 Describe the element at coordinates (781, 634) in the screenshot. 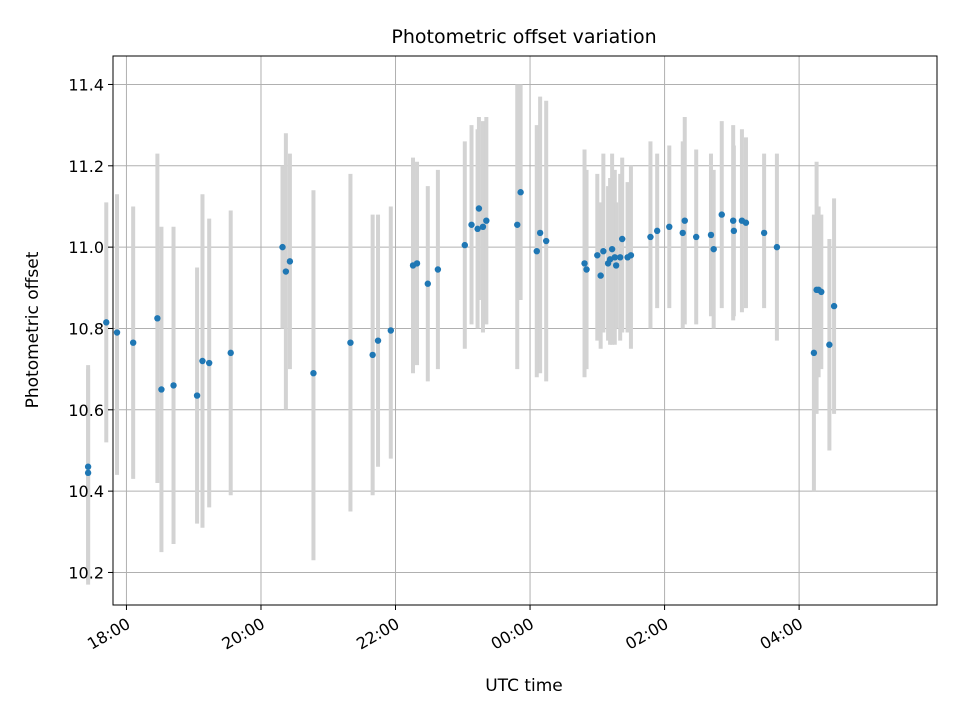

I see `x-tick-label: 04:00` at that location.